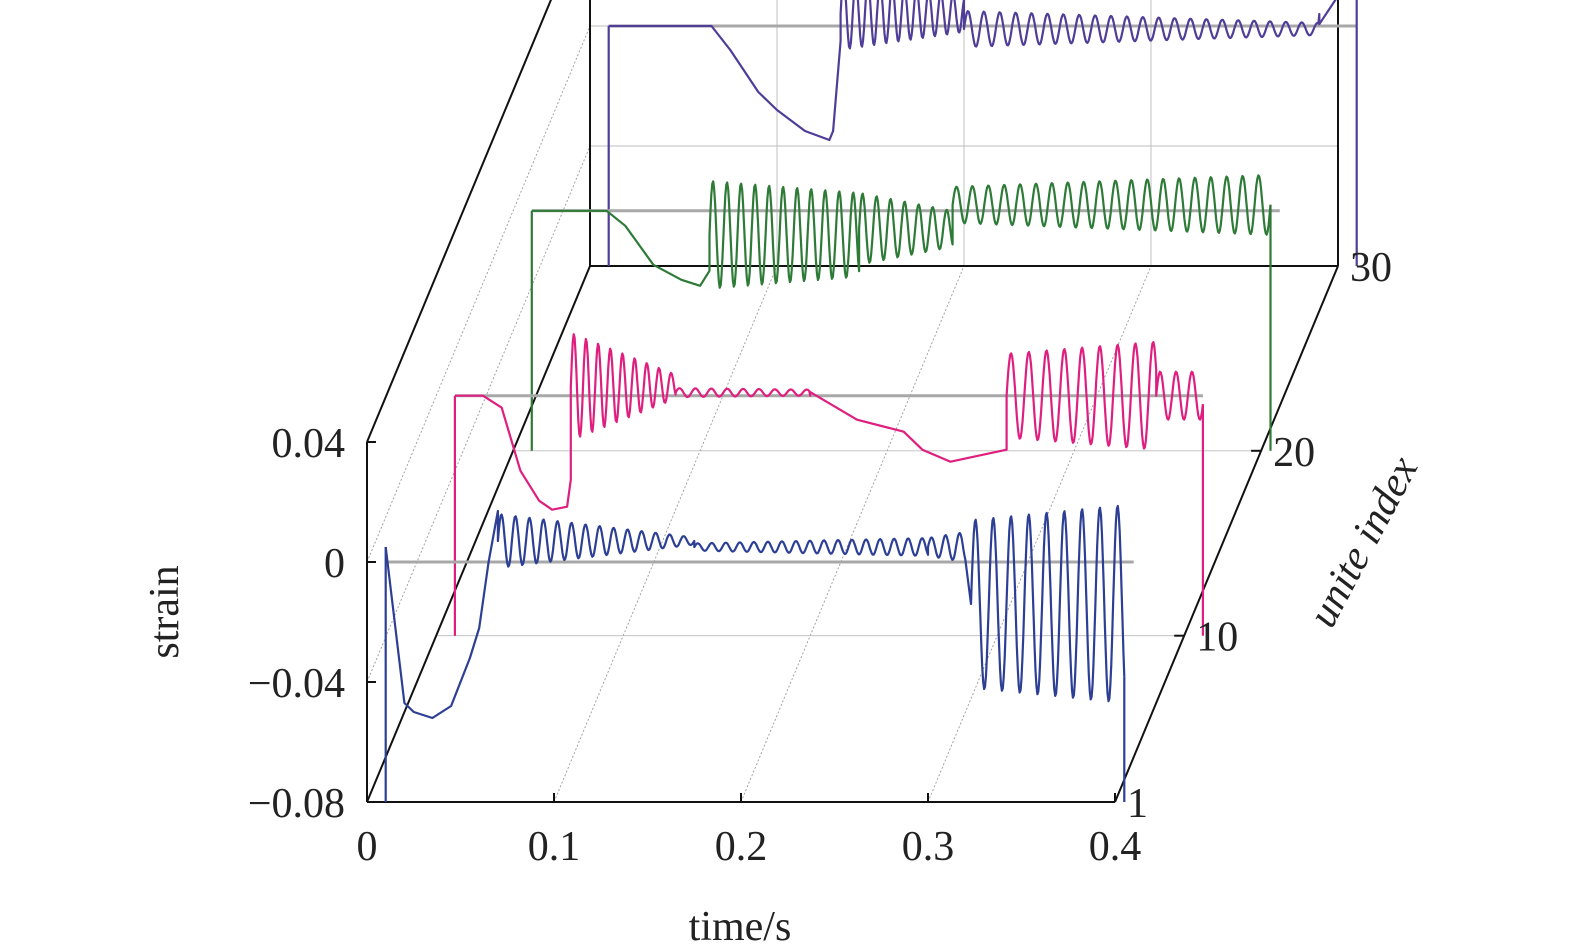 The width and height of the screenshot is (1575, 950). What do you see at coordinates (1217, 638) in the screenshot?
I see `z-tick-label: 10` at bounding box center [1217, 638].